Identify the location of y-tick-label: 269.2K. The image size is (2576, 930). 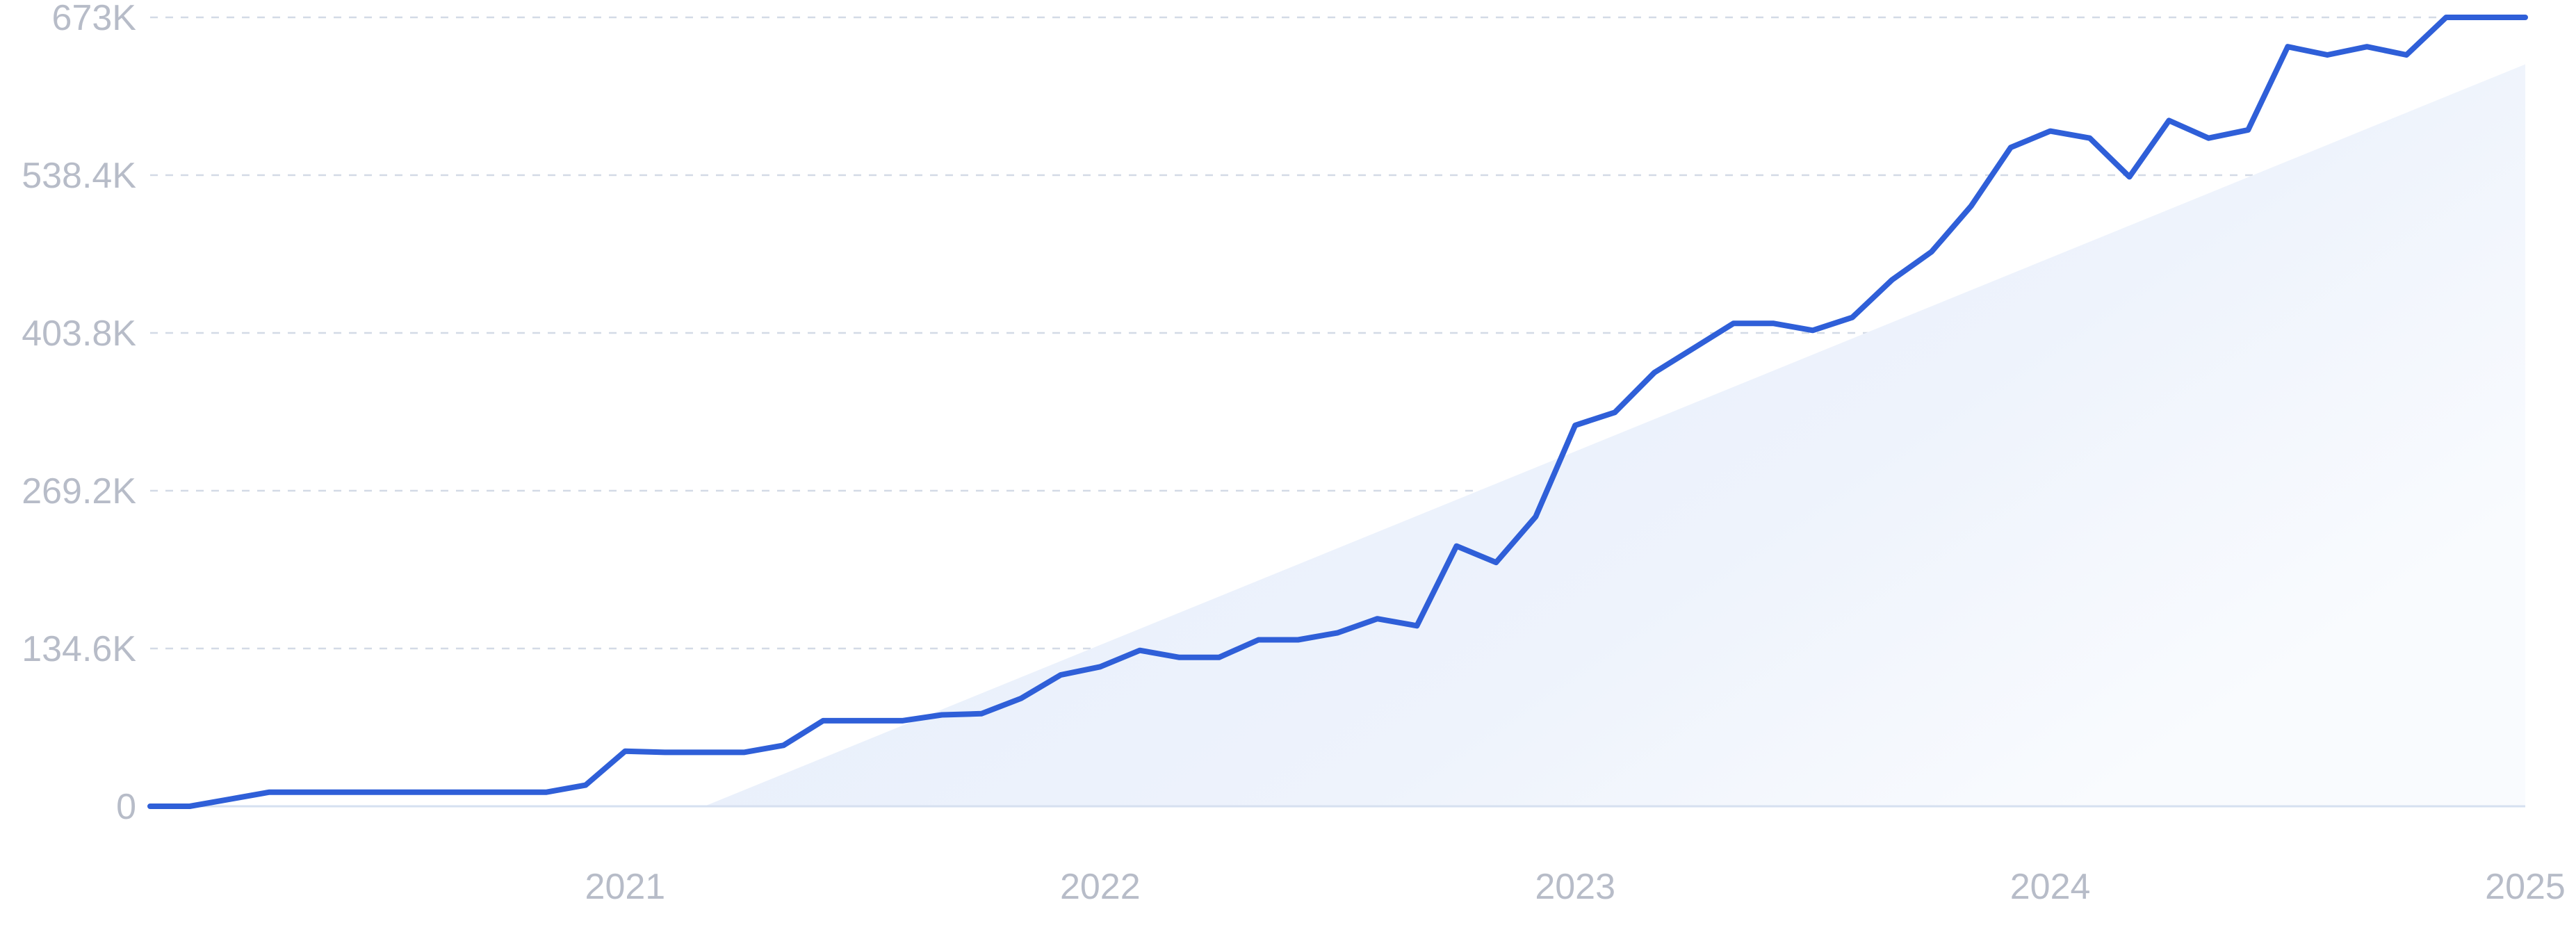
(79, 491).